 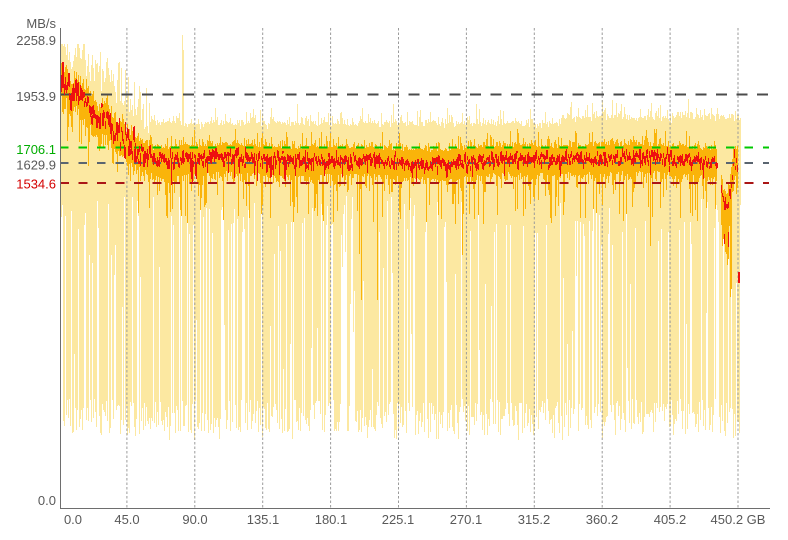 What do you see at coordinates (36, 40) in the screenshot?
I see `svg-text: 2258.9` at bounding box center [36, 40].